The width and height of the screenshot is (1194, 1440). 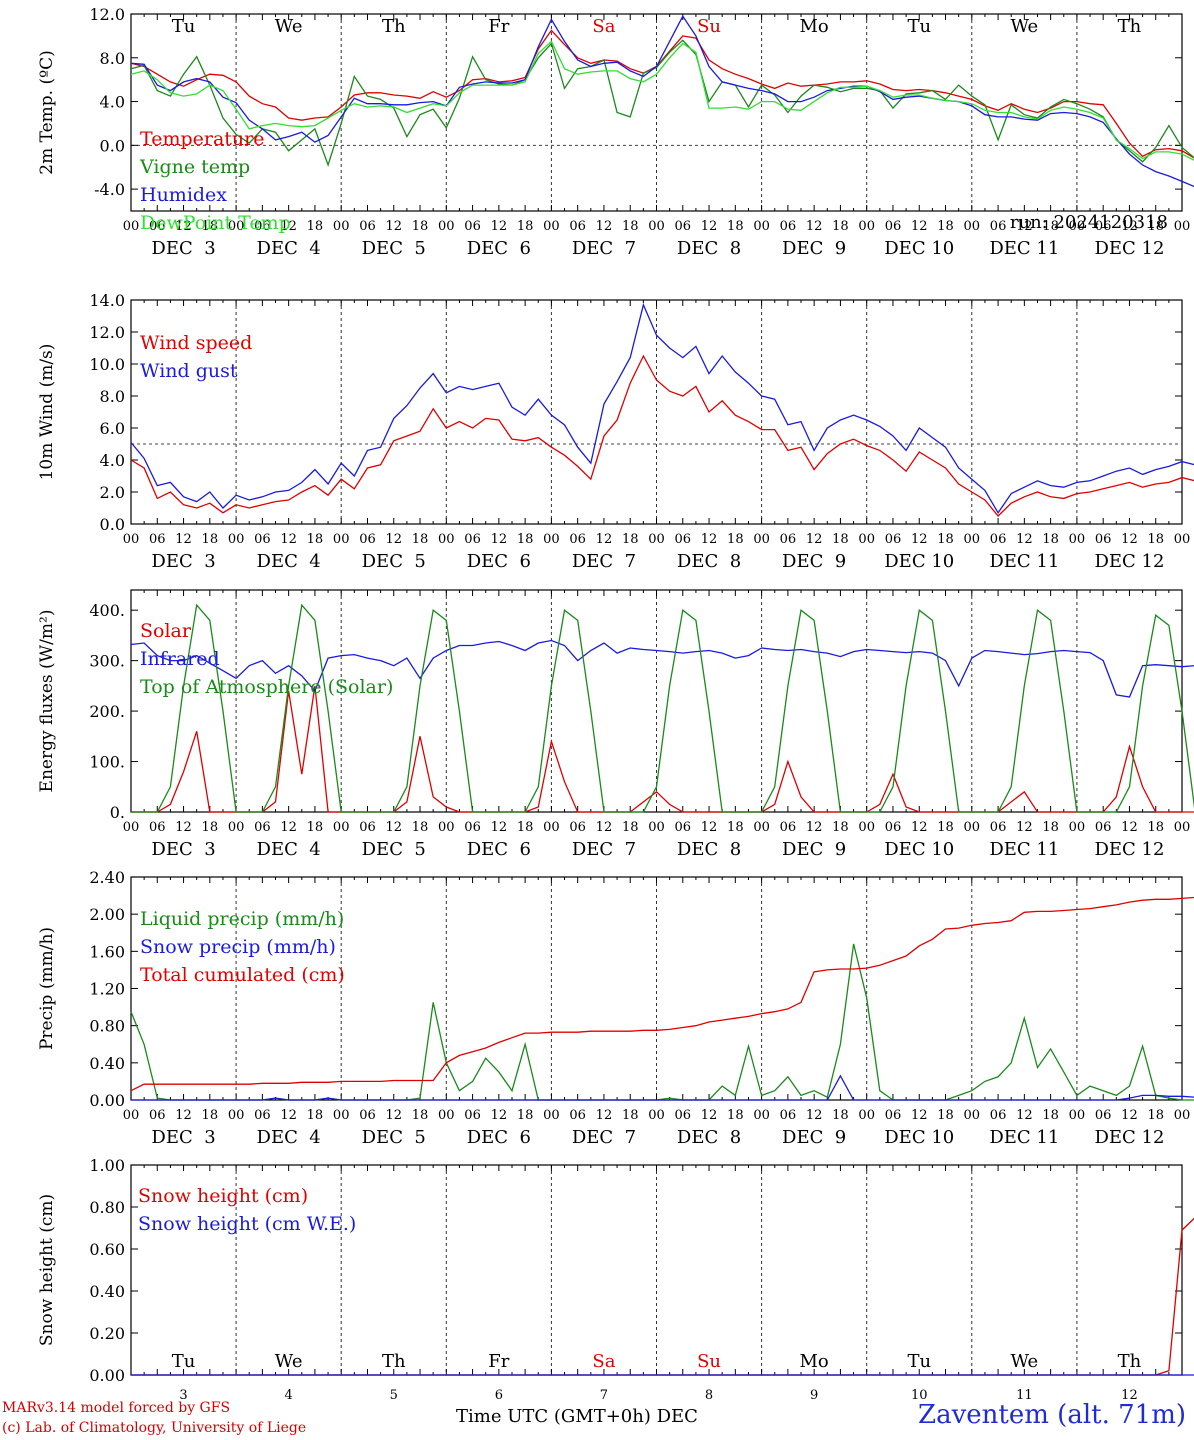 I want to click on legend-entry: Top of Atmosphere (Solar), so click(x=266, y=687).